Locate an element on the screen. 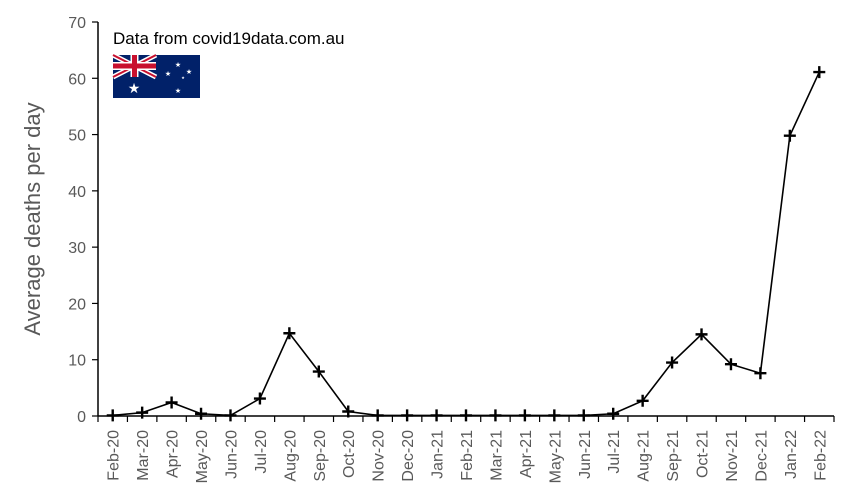 The image size is (858, 503). x-tick-label: Aug-21 is located at coordinates (644, 456).